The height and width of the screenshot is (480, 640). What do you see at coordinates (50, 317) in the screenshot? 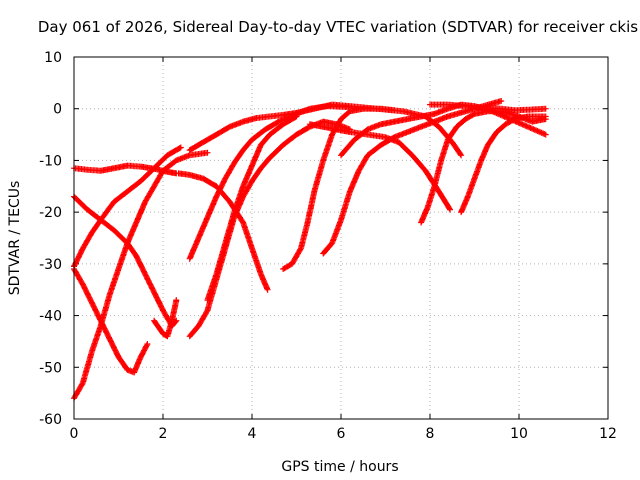
I see `y-tick-label: -40` at bounding box center [50, 317].